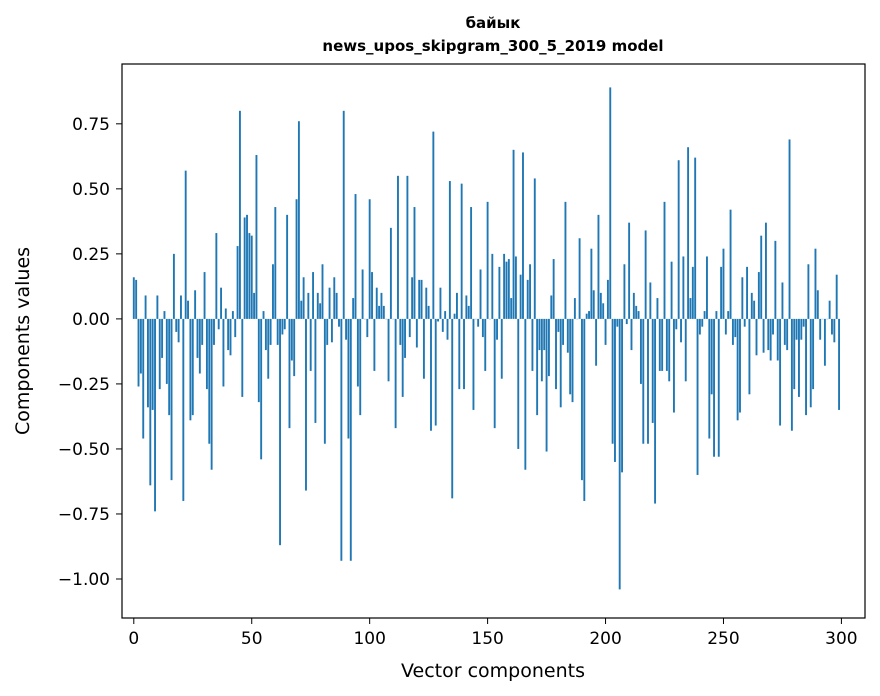  What do you see at coordinates (493, 671) in the screenshot?
I see `x-axis-label: Vector components` at bounding box center [493, 671].